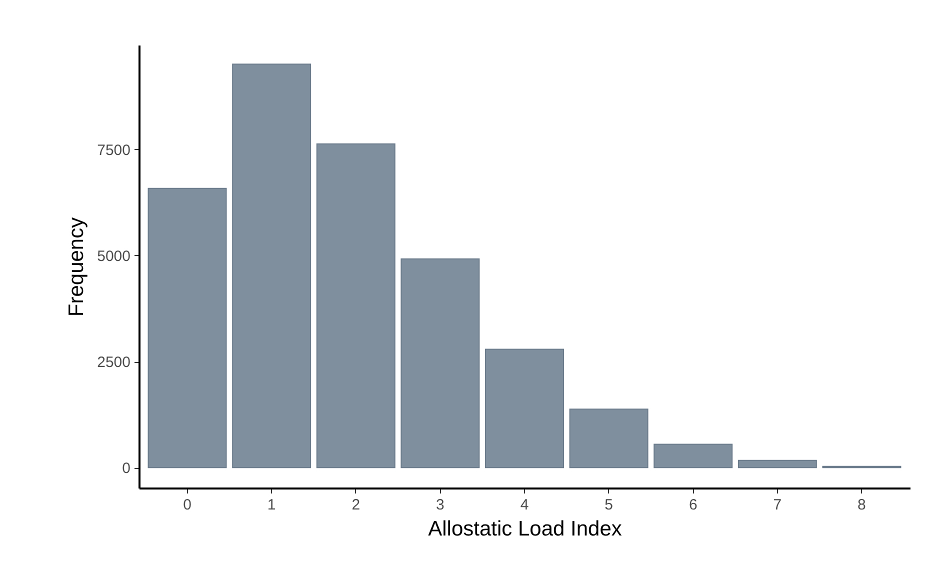 The image size is (936, 570). Describe the element at coordinates (608, 505) in the screenshot. I see `x-tick-label: 5` at that location.